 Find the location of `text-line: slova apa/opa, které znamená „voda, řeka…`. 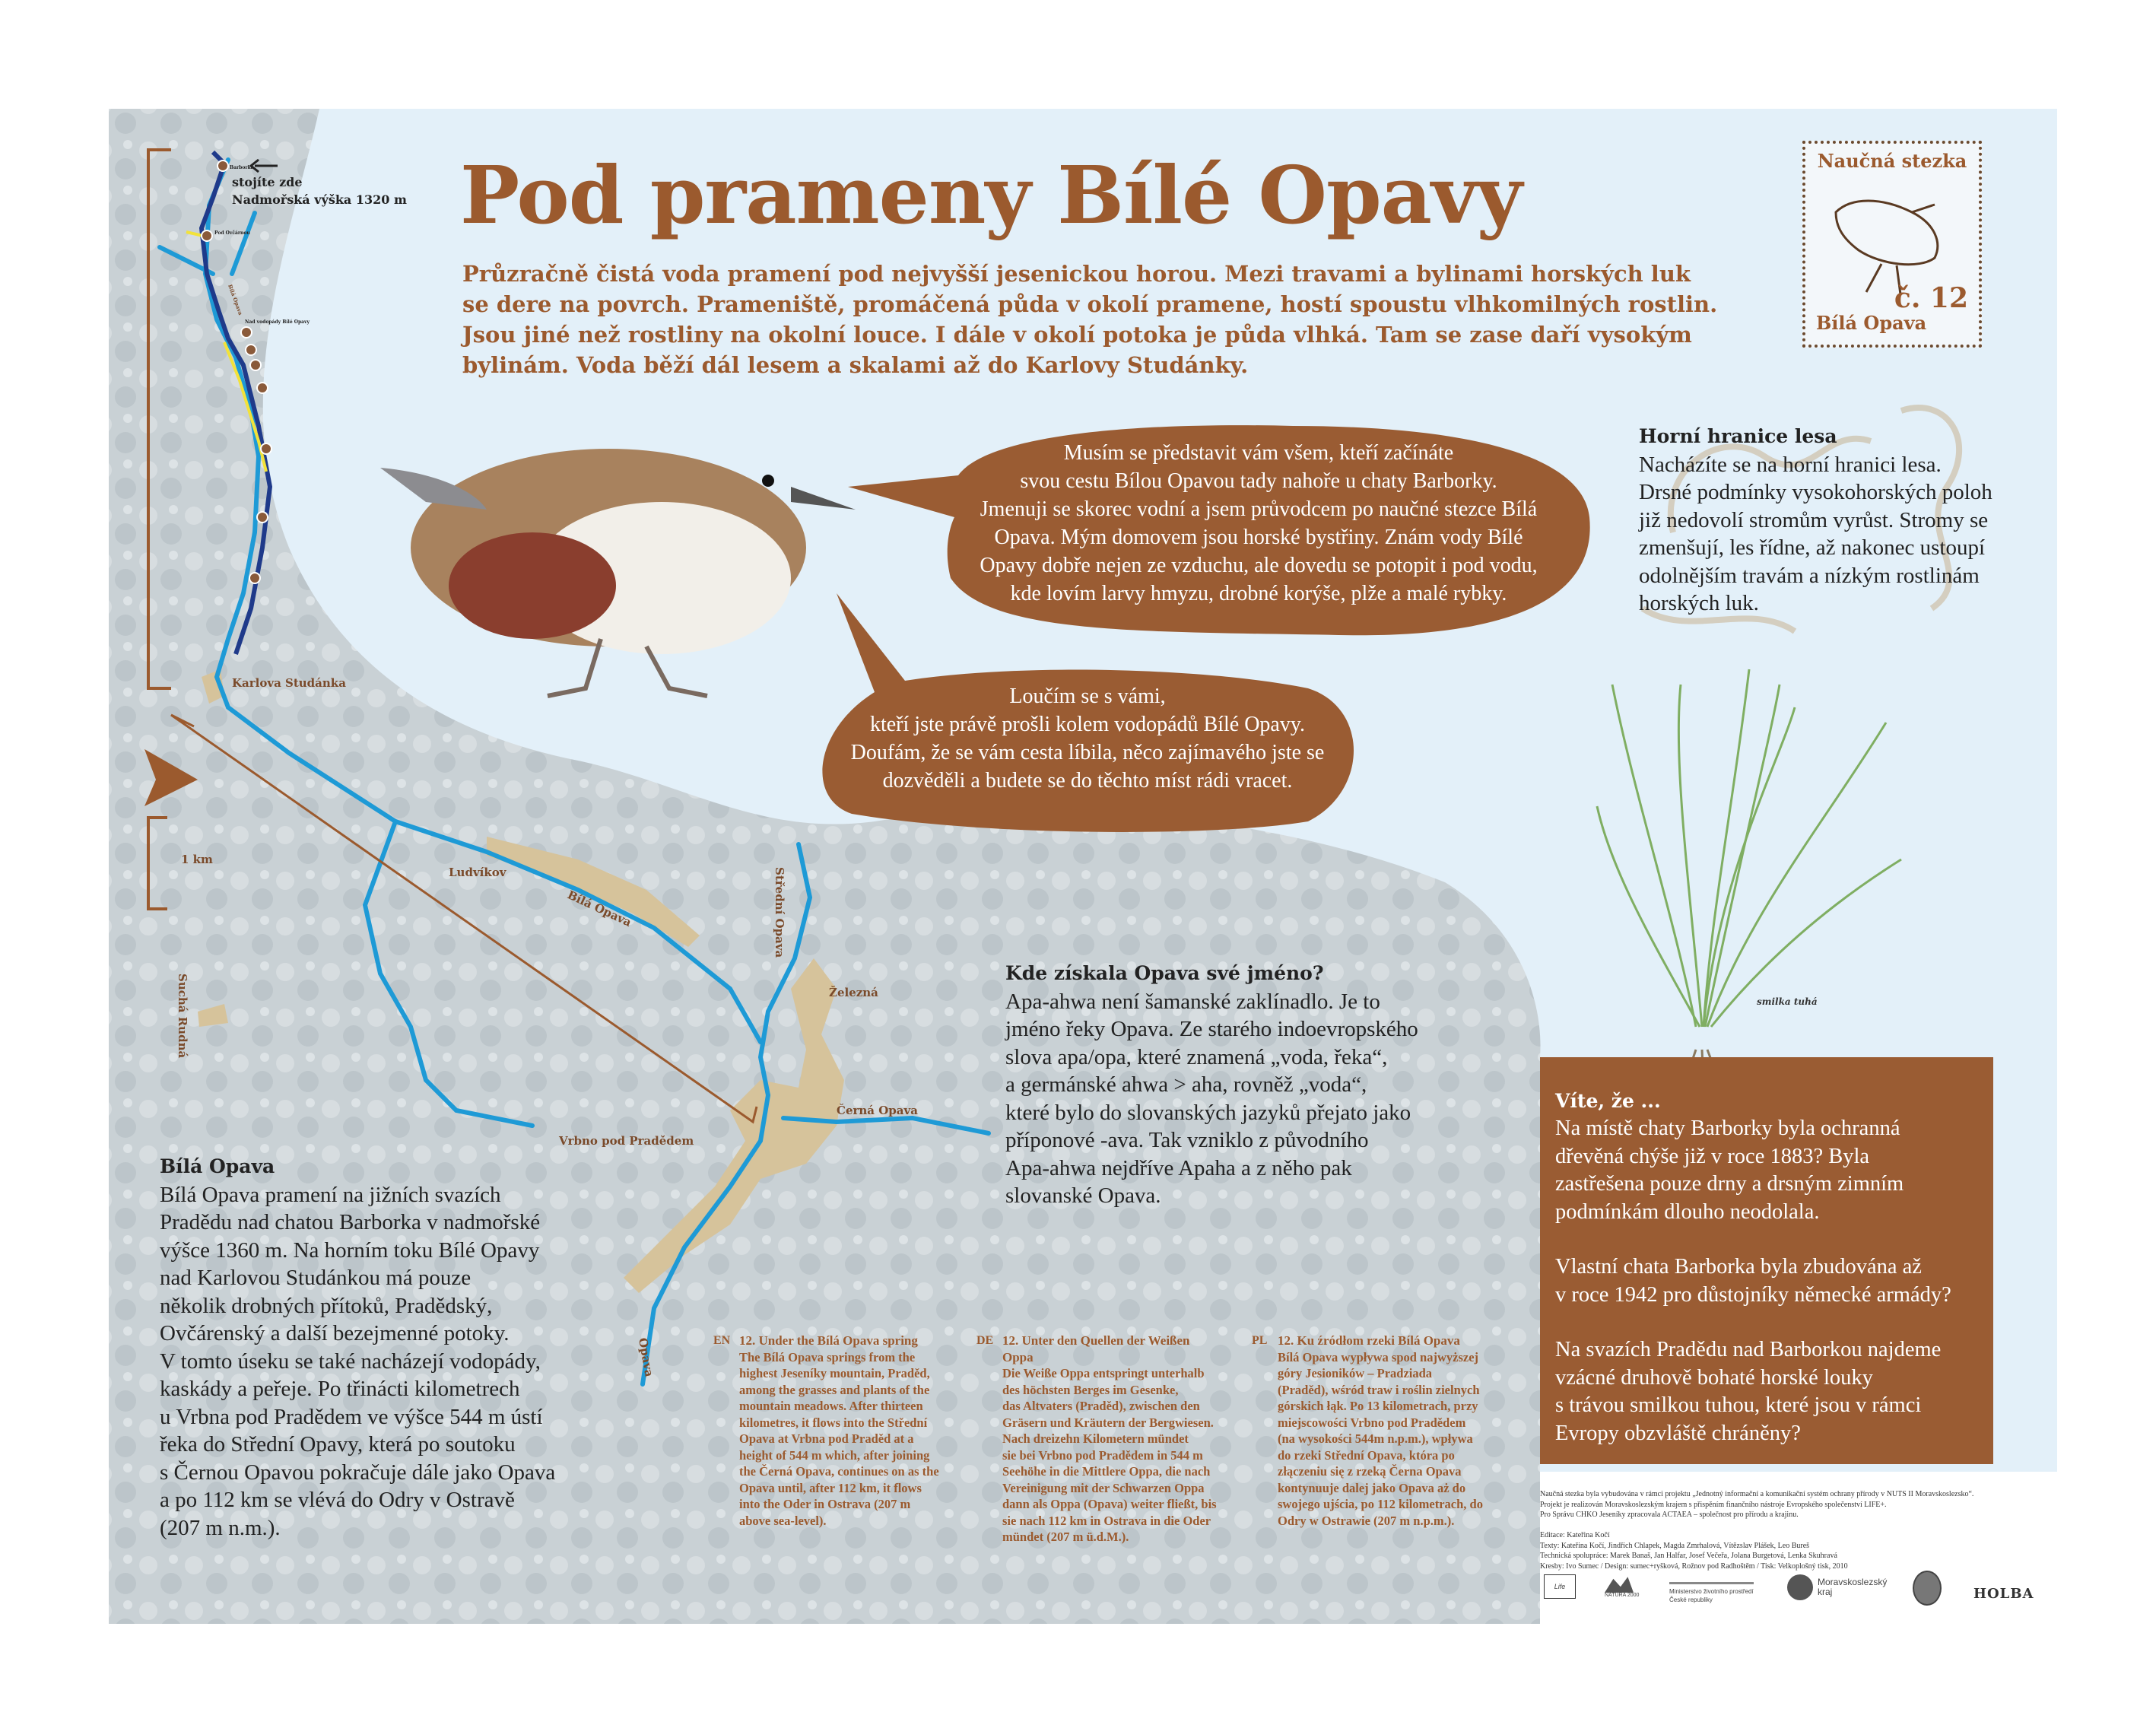

text-line: slova apa/opa, které znamená „voda, řeka… is located at coordinates (1196, 1056).